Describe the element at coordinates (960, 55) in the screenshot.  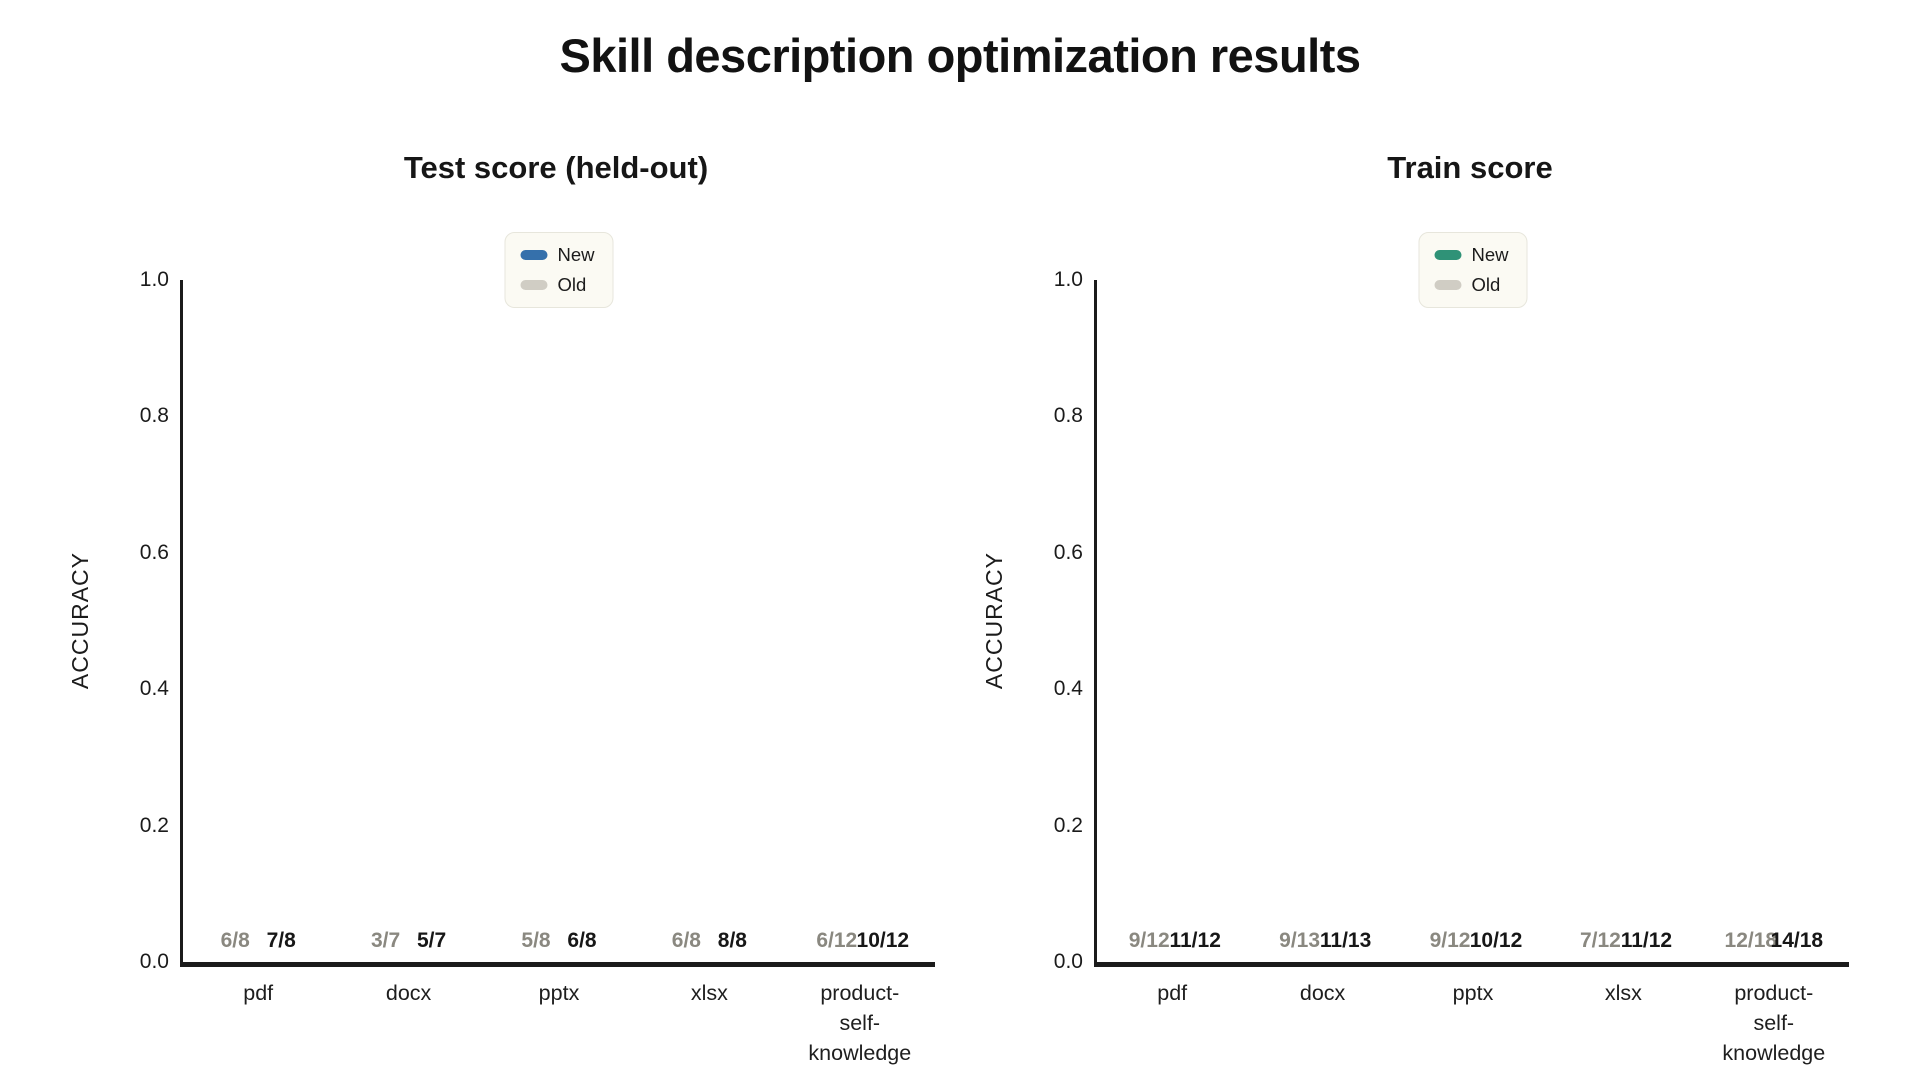
I see `main-title: Skill description optimization results` at that location.